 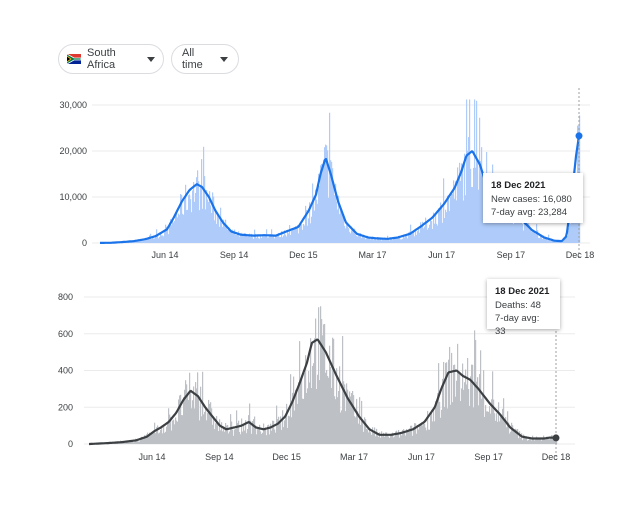 What do you see at coordinates (205, 59) in the screenshot?
I see `time-range-filter-button: All time` at bounding box center [205, 59].